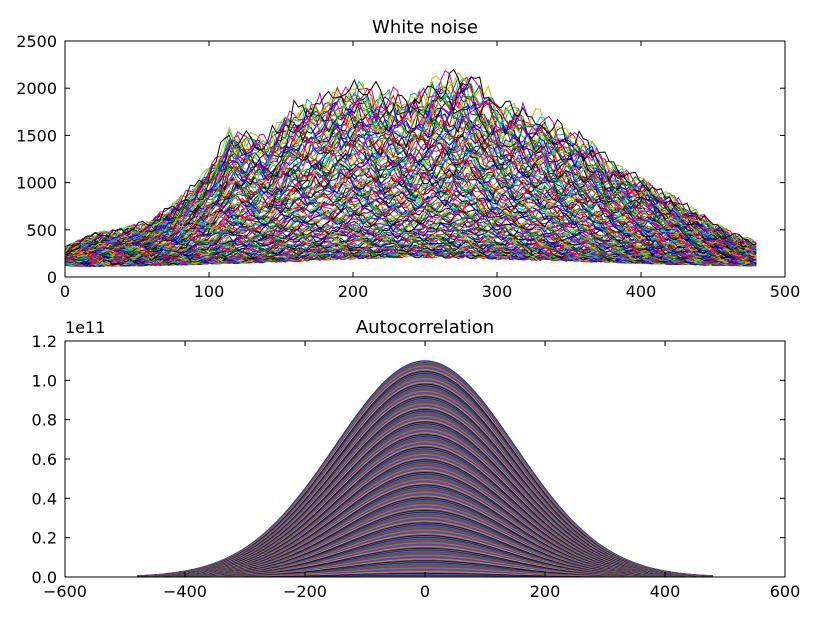 Image resolution: width=817 pixels, height=617 pixels. Describe the element at coordinates (44, 420) in the screenshot. I see `y-tick-label: 0.8` at that location.